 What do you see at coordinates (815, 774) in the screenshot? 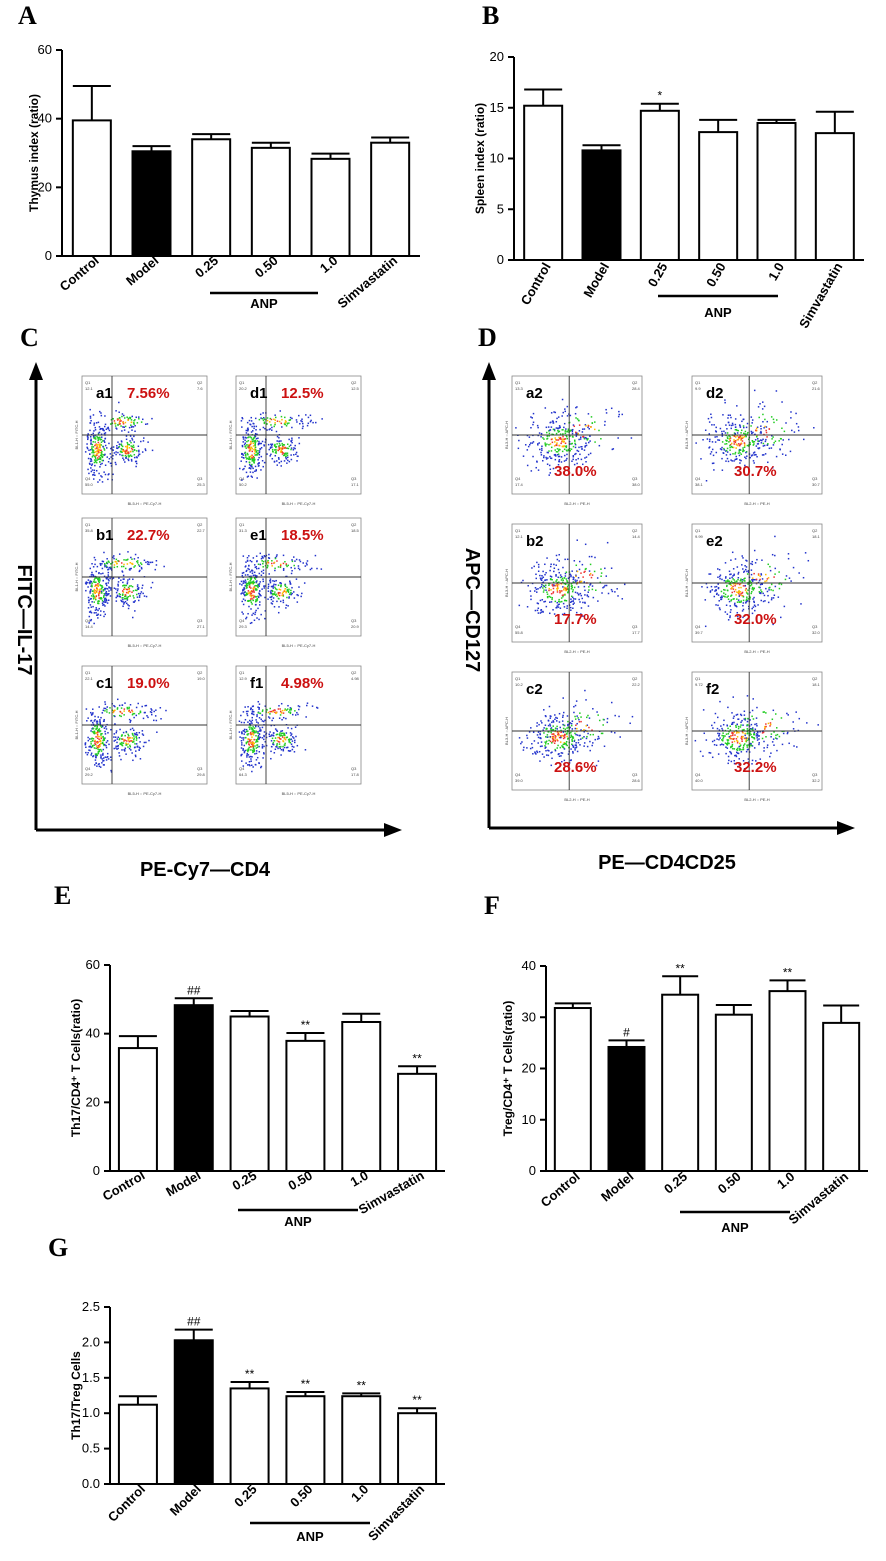
I see `quadrant-q3-label: Q3` at bounding box center [815, 774].